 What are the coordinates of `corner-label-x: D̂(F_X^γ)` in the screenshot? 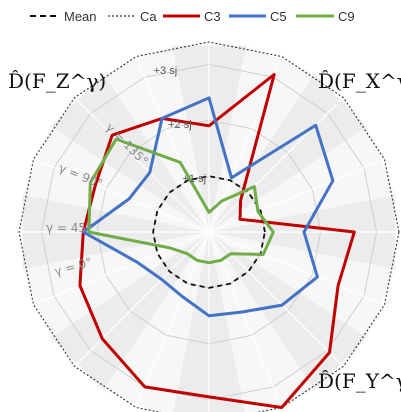 It's located at (359, 81).